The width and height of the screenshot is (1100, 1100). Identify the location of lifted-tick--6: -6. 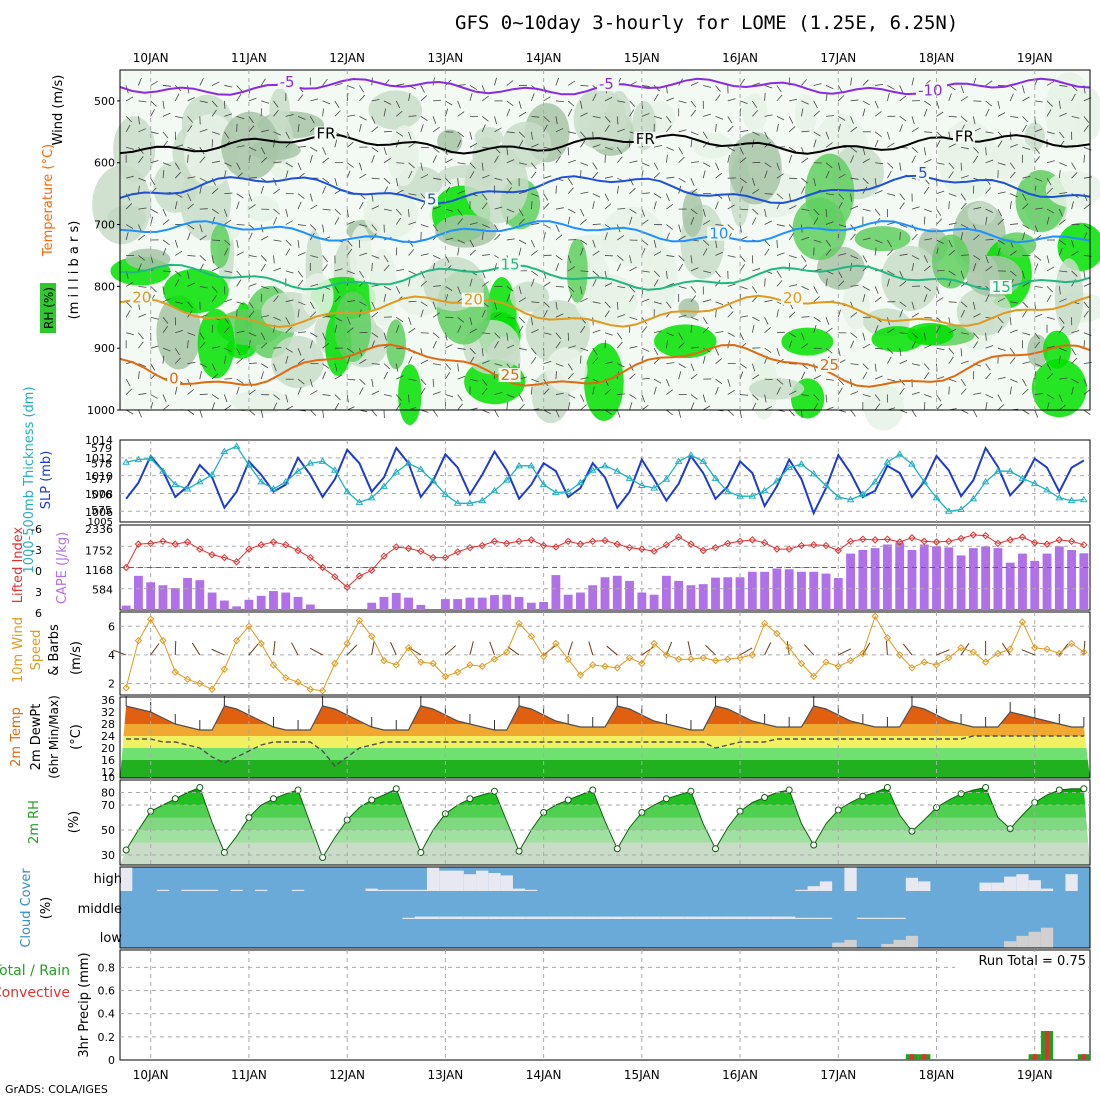
(36, 529).